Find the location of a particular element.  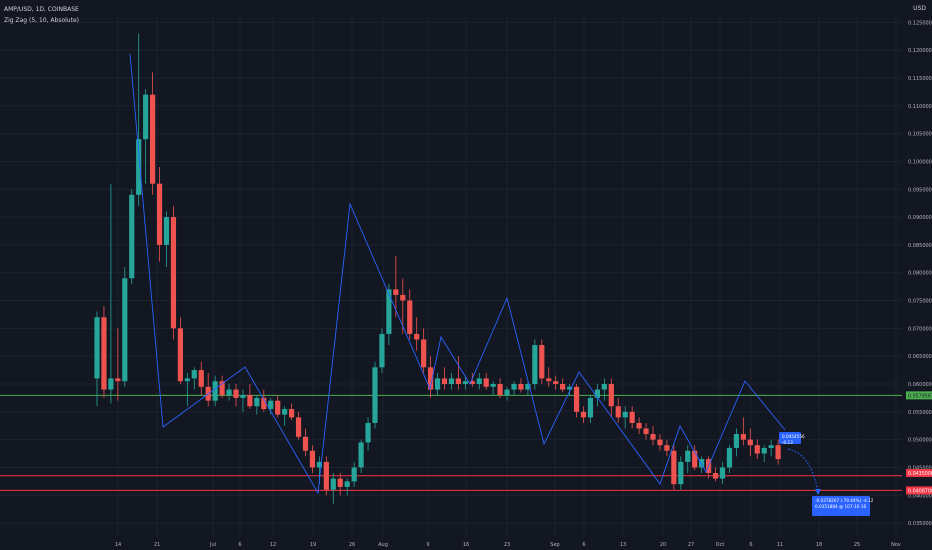

x-tick-label: Nov is located at coordinates (896, 545).